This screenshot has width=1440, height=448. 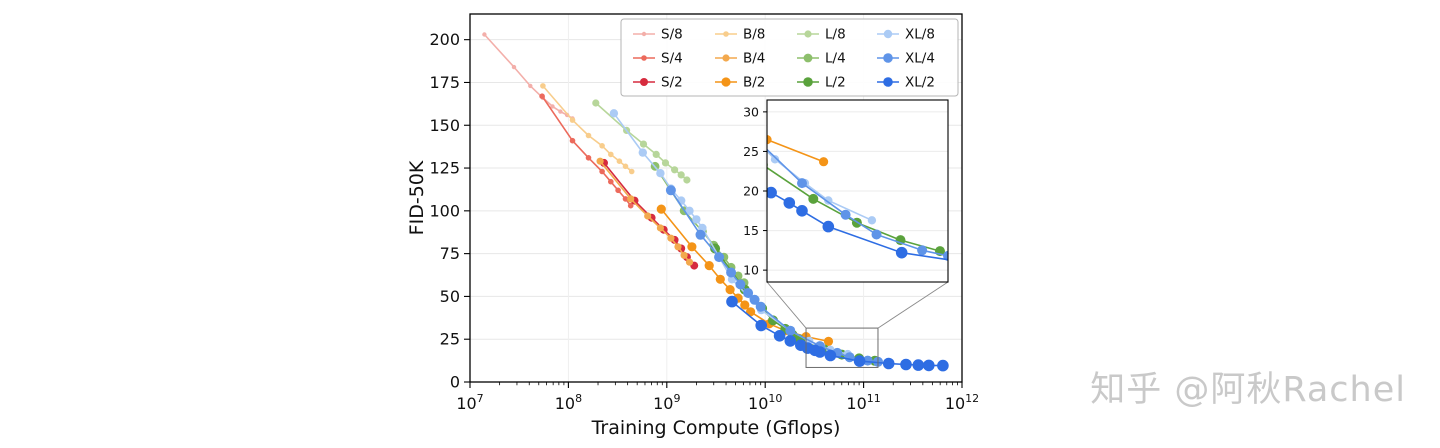 What do you see at coordinates (765, 402) in the screenshot?
I see `x-tick-label: 10¹⁰` at bounding box center [765, 402].